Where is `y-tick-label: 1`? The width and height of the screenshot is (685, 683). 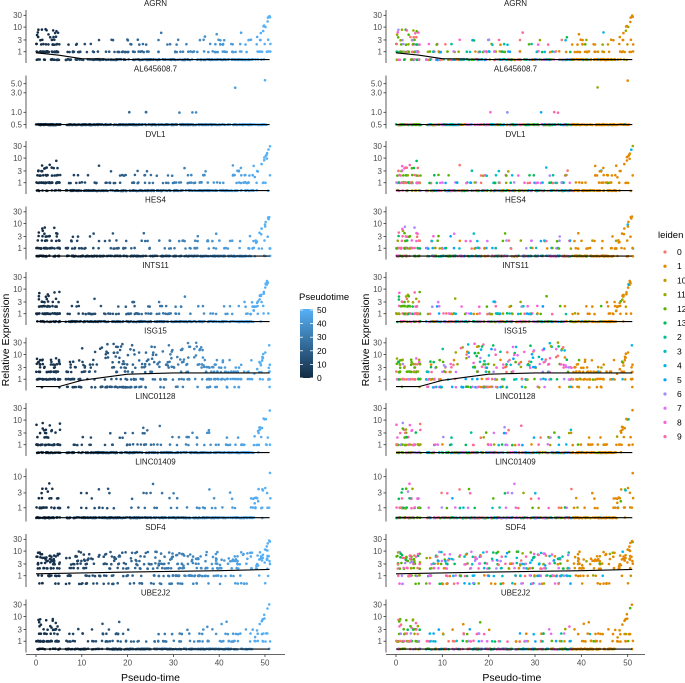 y-tick-label: 1 is located at coordinates (20, 183).